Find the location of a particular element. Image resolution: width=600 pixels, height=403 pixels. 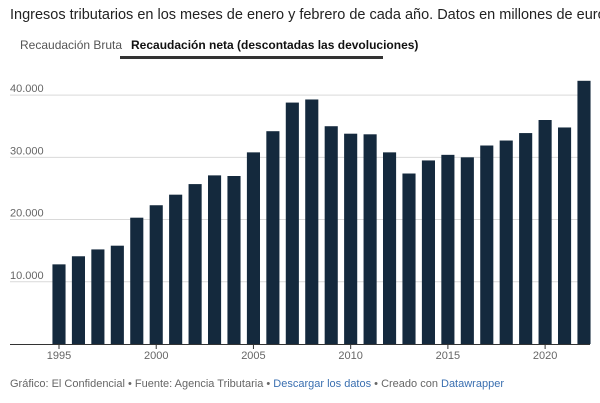

tab-recaudacion-bruta: Recaudación Bruta is located at coordinates (71, 45).